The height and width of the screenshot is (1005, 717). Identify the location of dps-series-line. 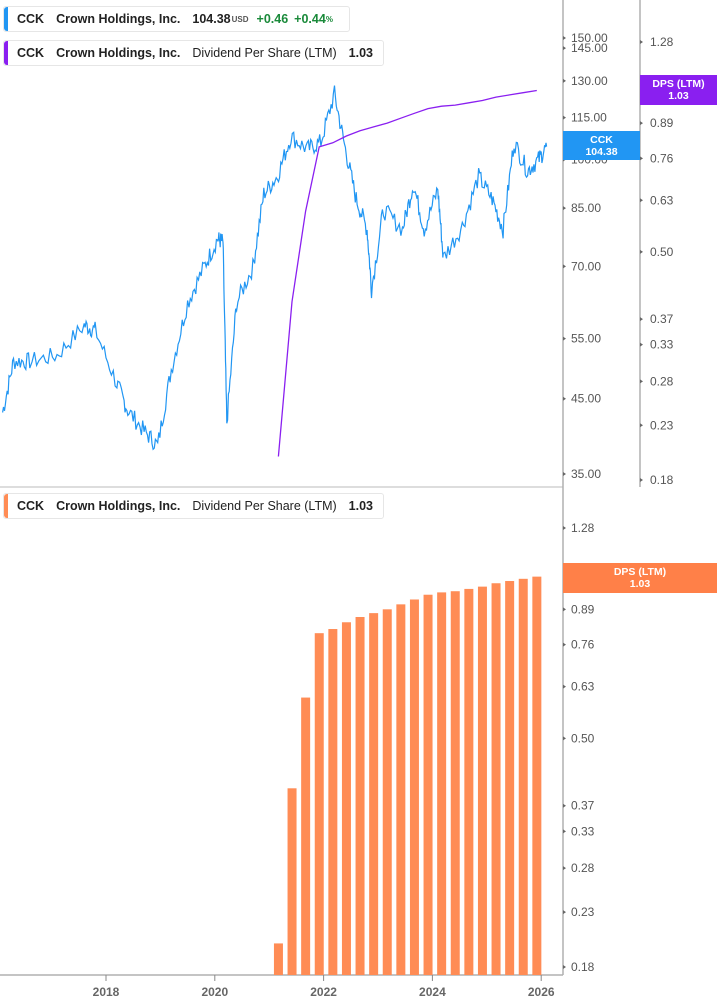
(407, 273).